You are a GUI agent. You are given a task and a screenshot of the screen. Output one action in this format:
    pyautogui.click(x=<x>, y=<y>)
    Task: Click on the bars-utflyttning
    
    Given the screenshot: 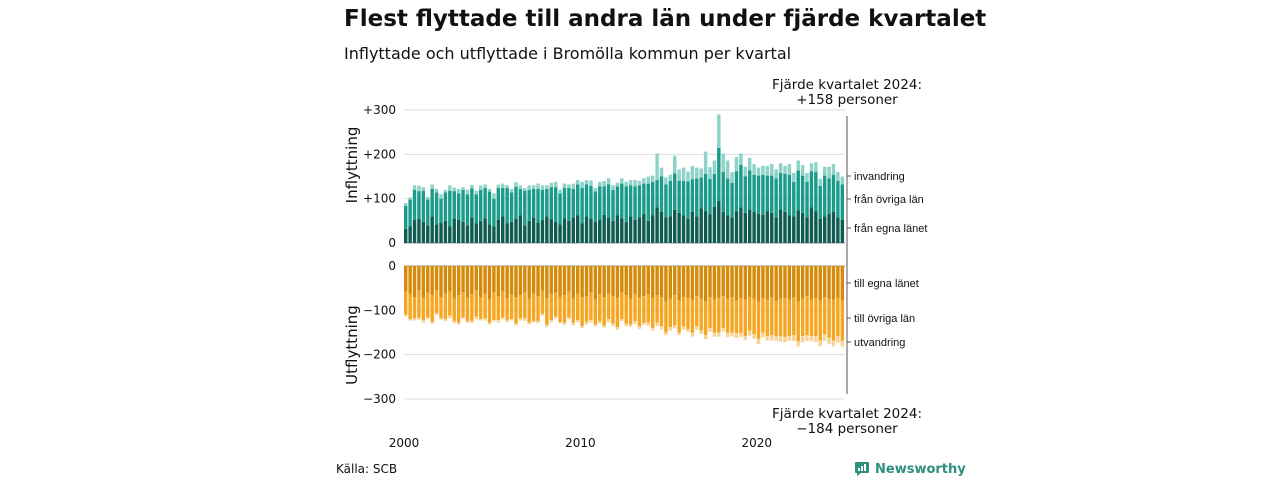 What is the action you would take?
    pyautogui.click(x=624, y=306)
    